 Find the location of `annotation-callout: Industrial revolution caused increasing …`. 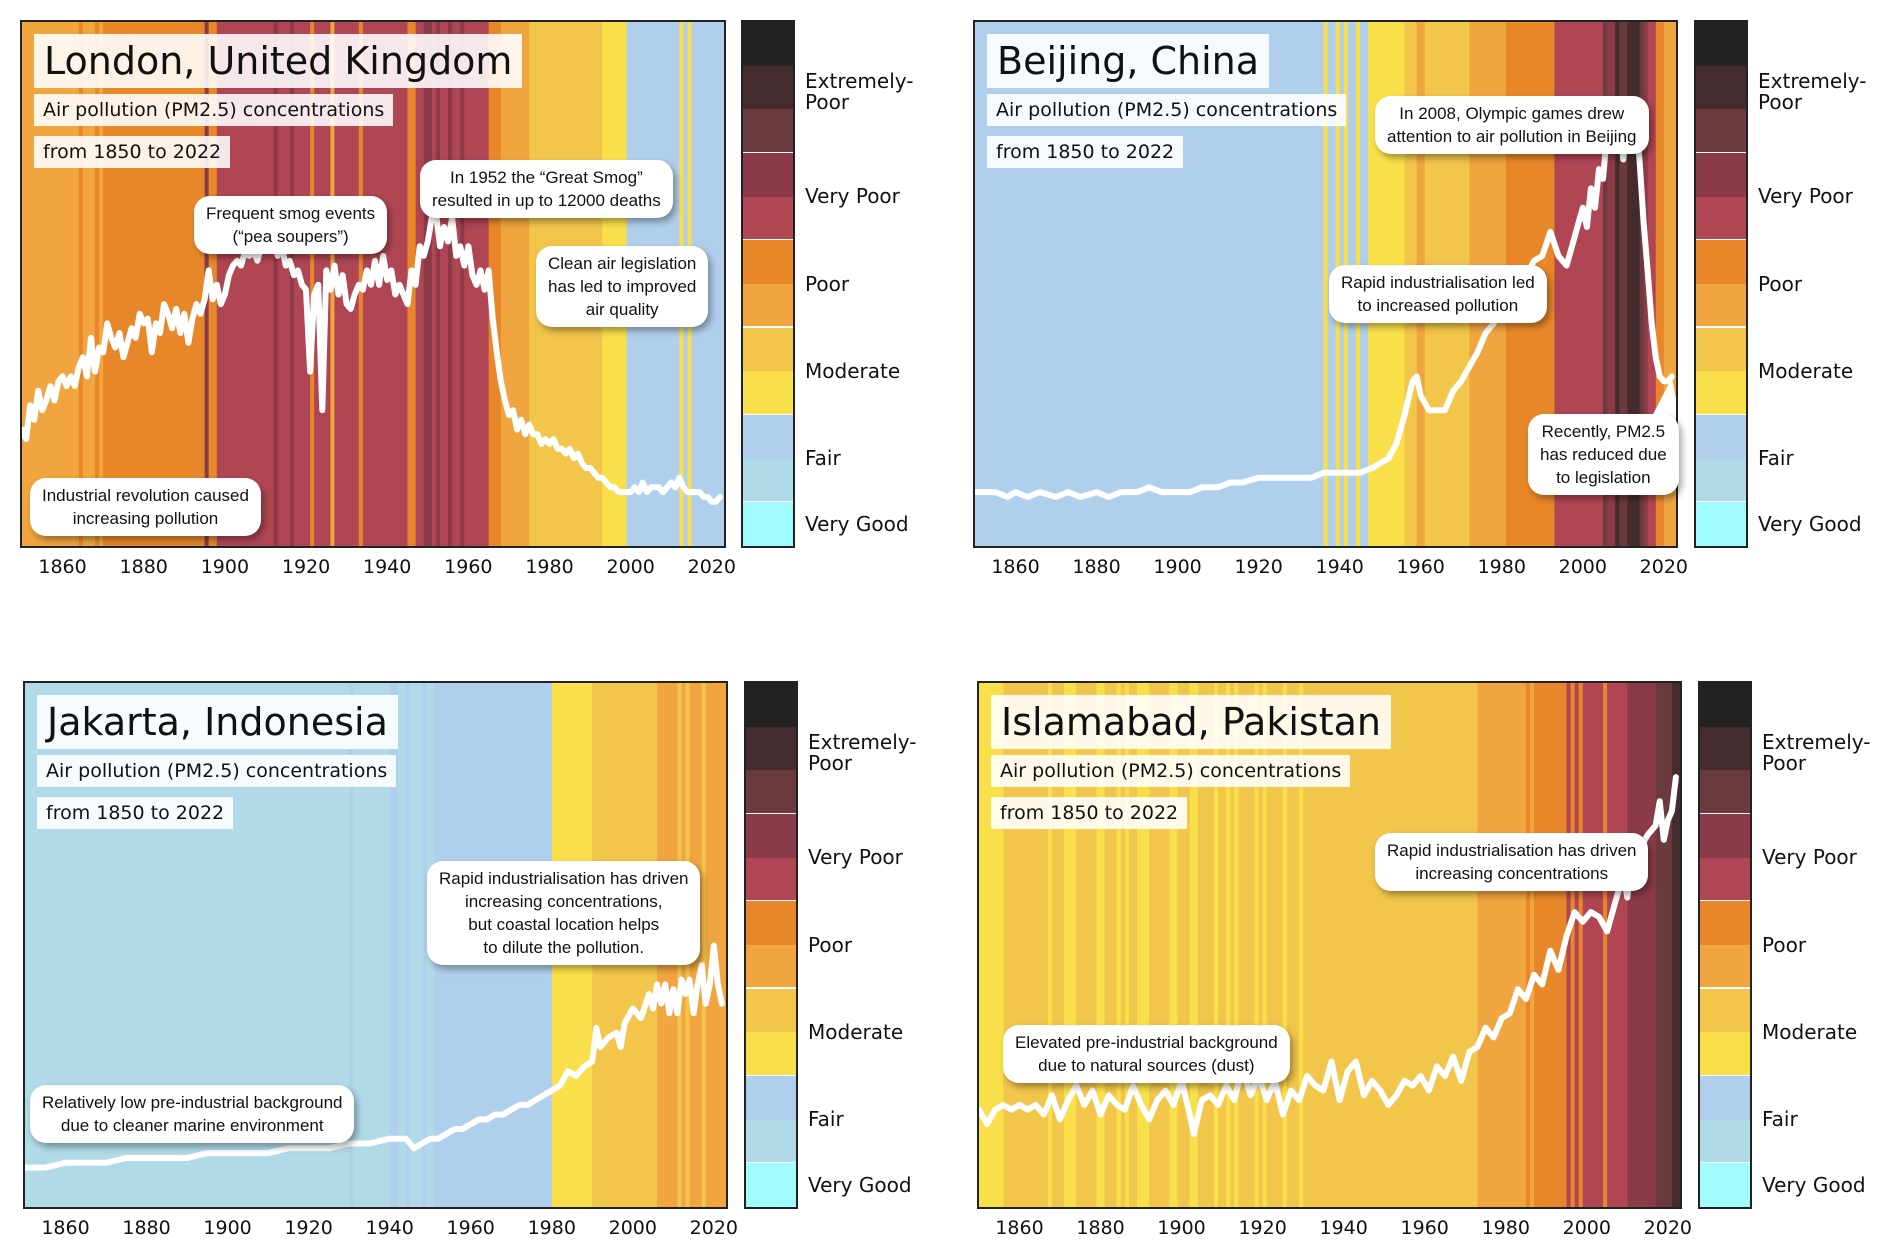

annotation-callout: Industrial revolution caused increasing … is located at coordinates (145, 507).